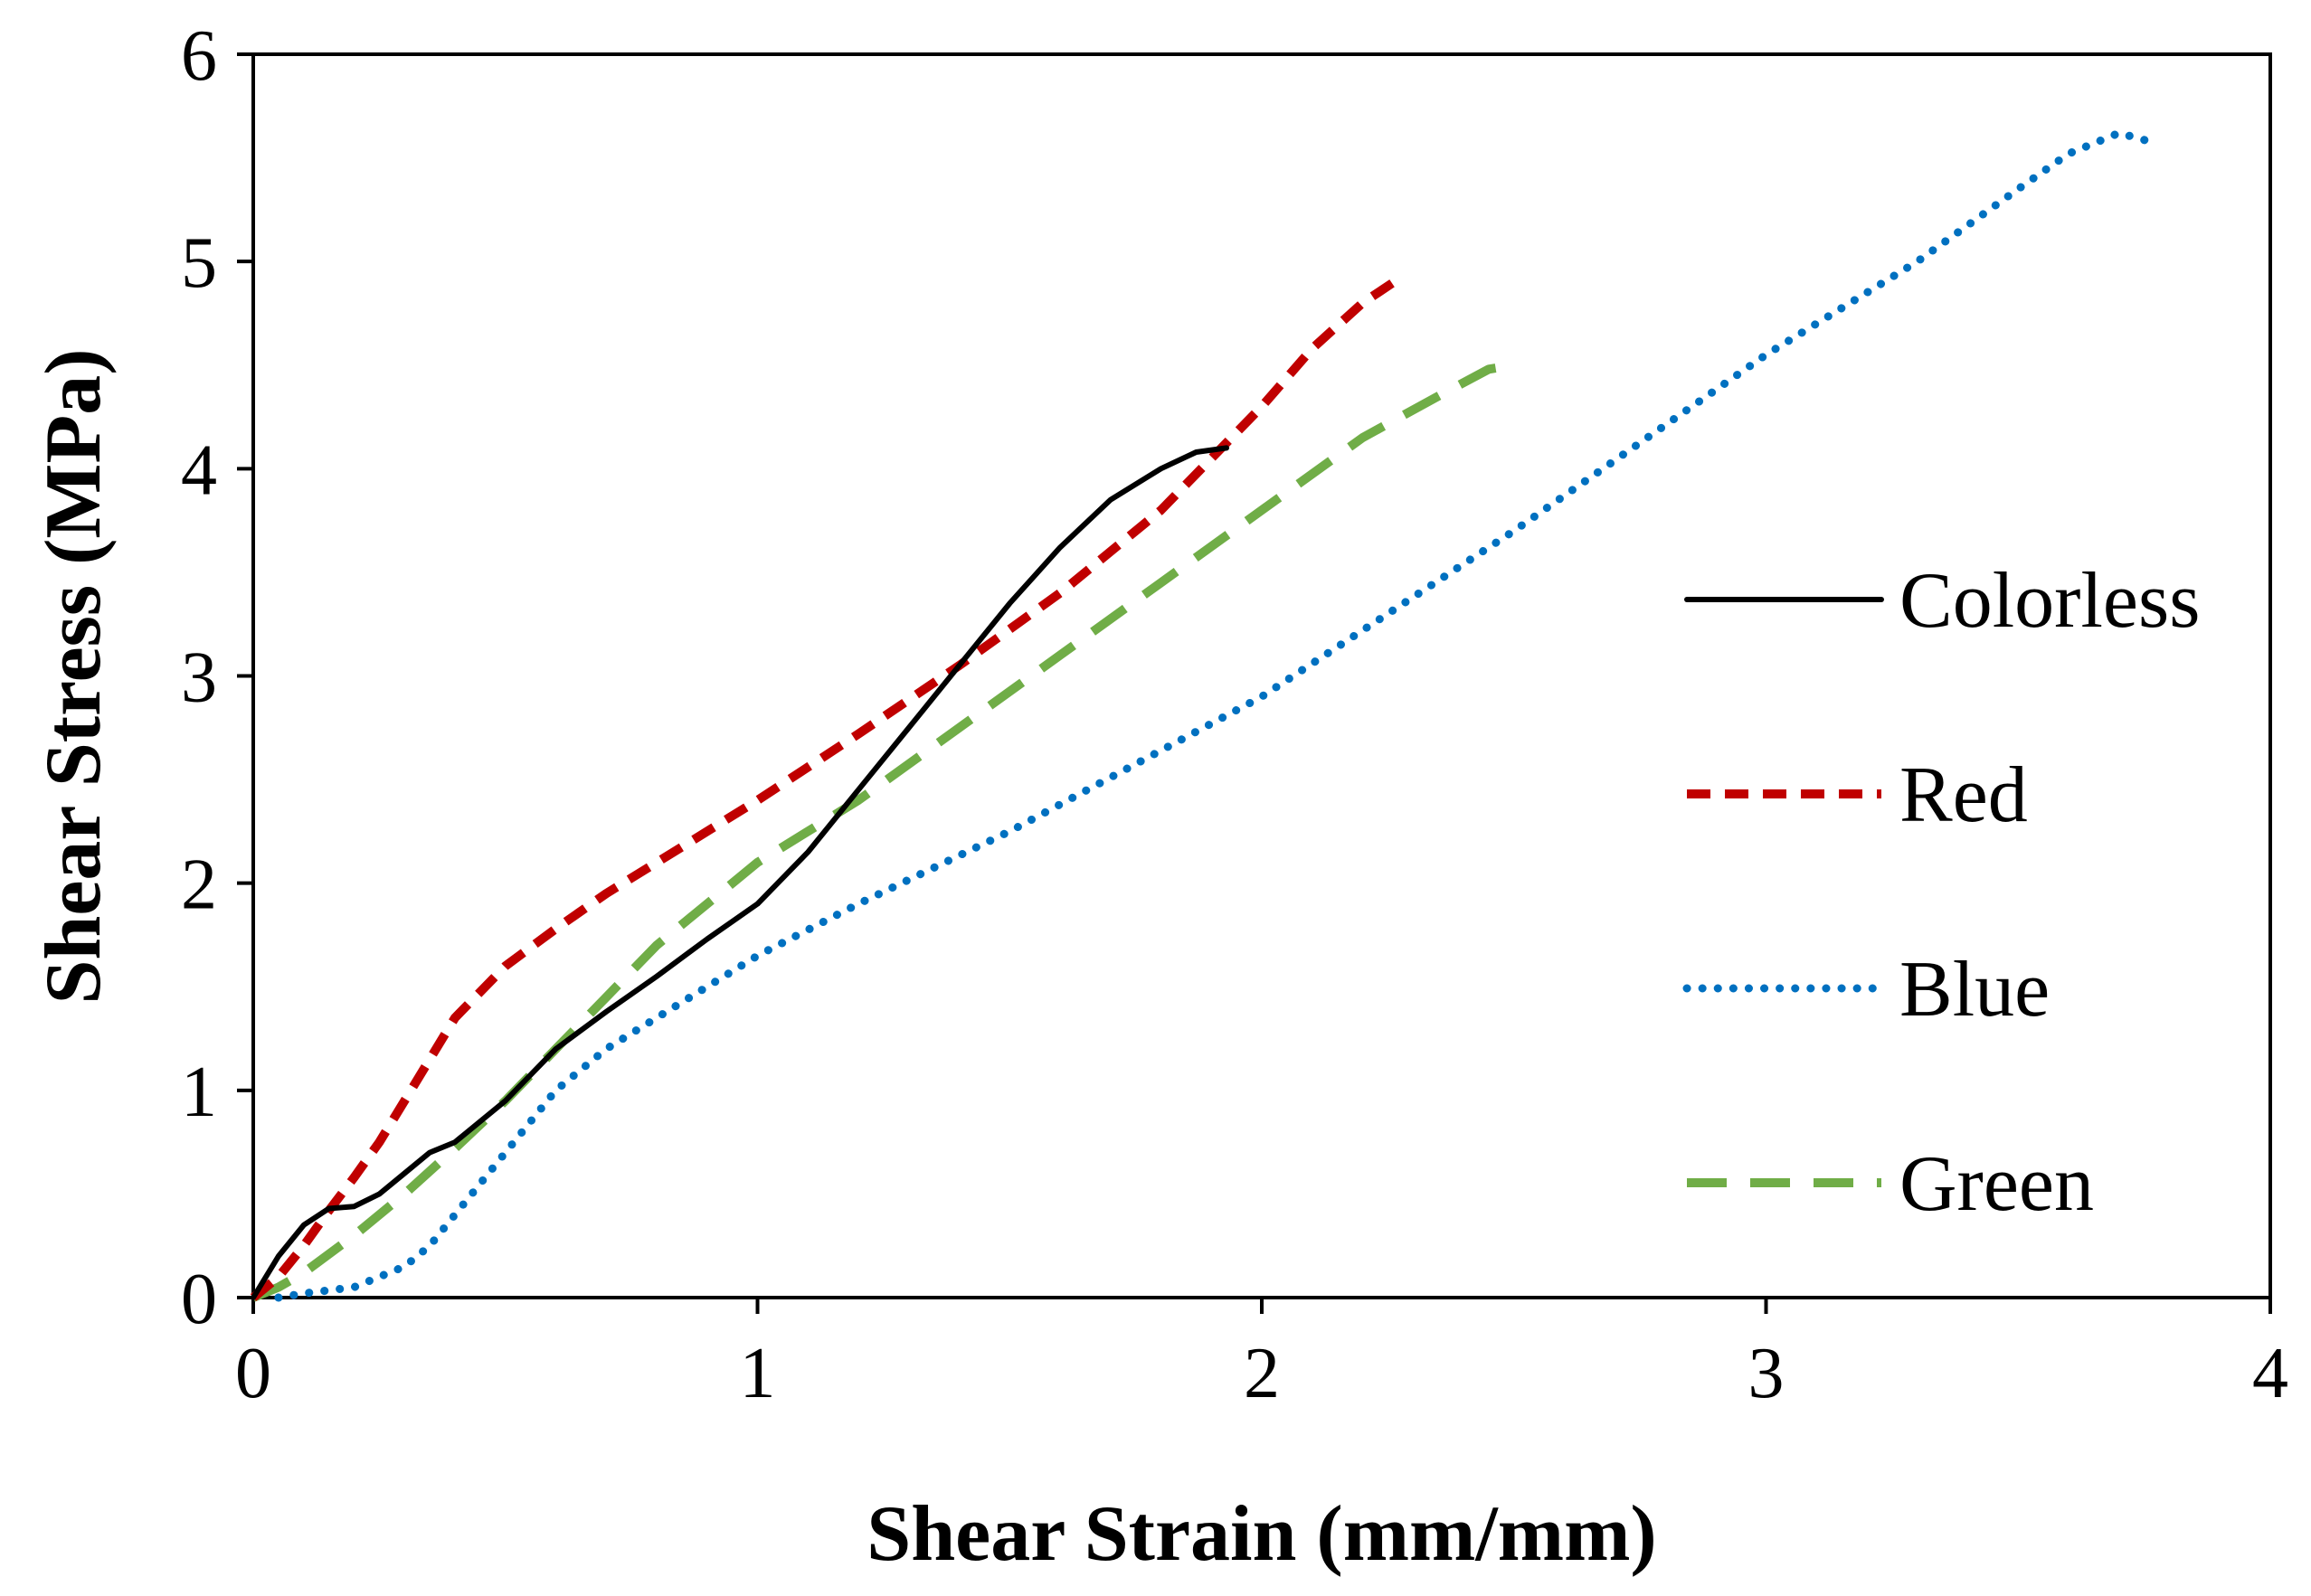 Image resolution: width=2311 pixels, height=1596 pixels. What do you see at coordinates (1963, 795) in the screenshot?
I see `legend-label-red: Red` at bounding box center [1963, 795].